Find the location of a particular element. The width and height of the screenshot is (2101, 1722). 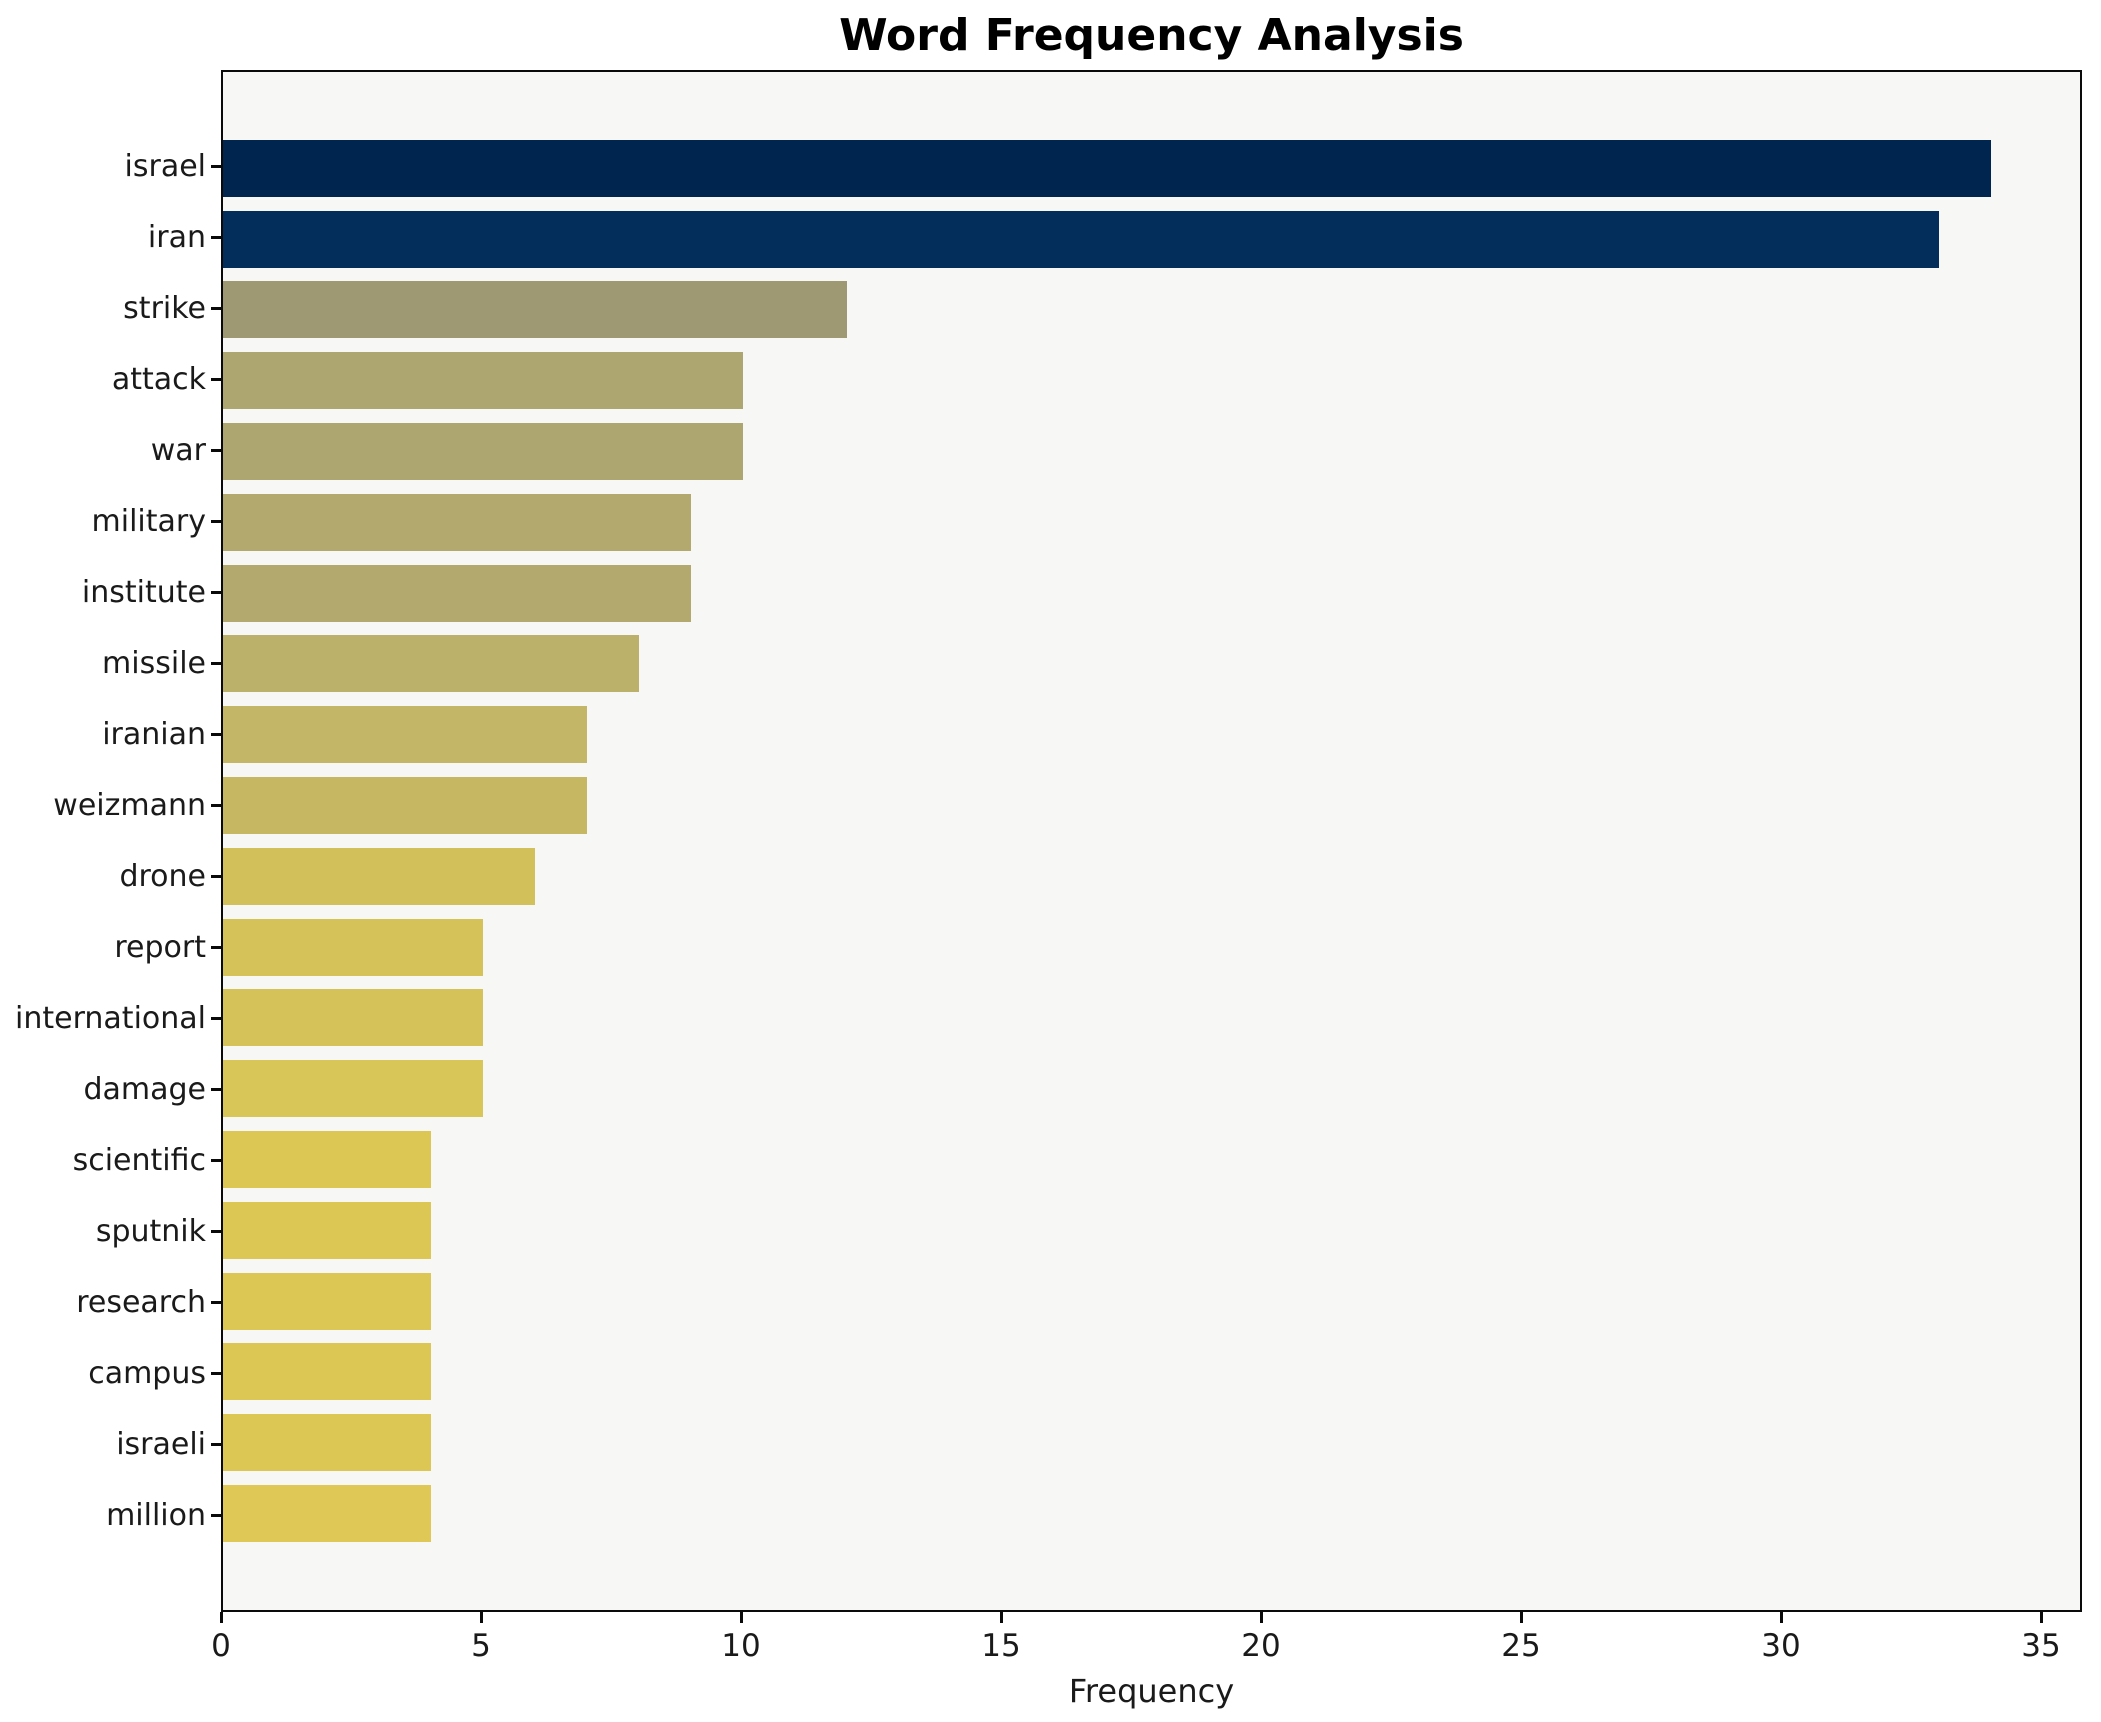

y-tick-row: damage is located at coordinates (110, 1089).